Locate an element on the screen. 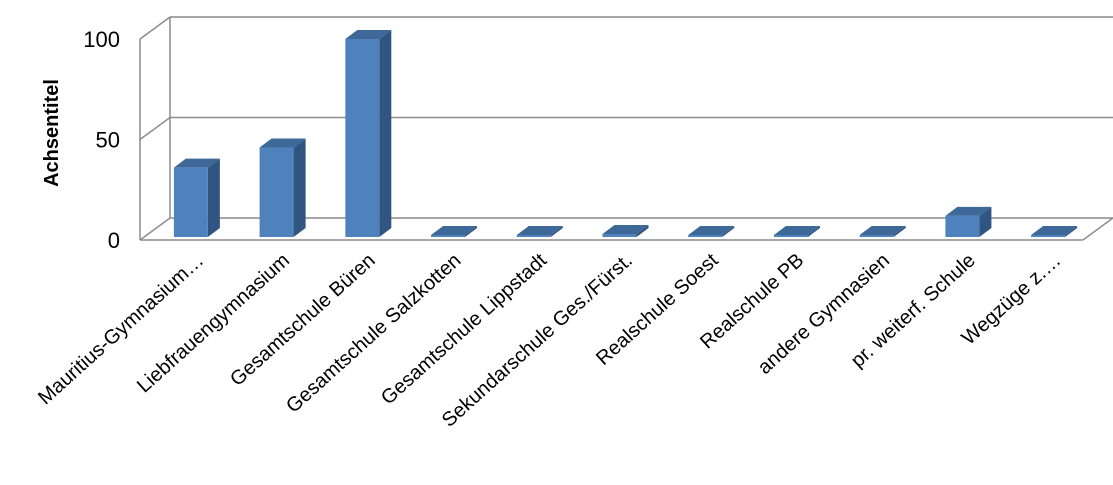  x-tick-label: Gesamtschule Salzkotten is located at coordinates (373, 333).